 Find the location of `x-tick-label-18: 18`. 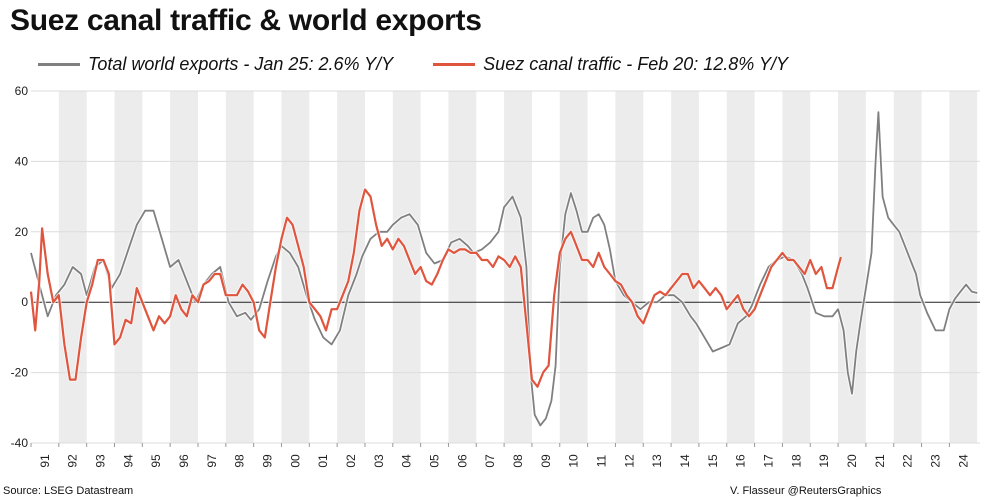

x-tick-label-18: 18 is located at coordinates (796, 461).